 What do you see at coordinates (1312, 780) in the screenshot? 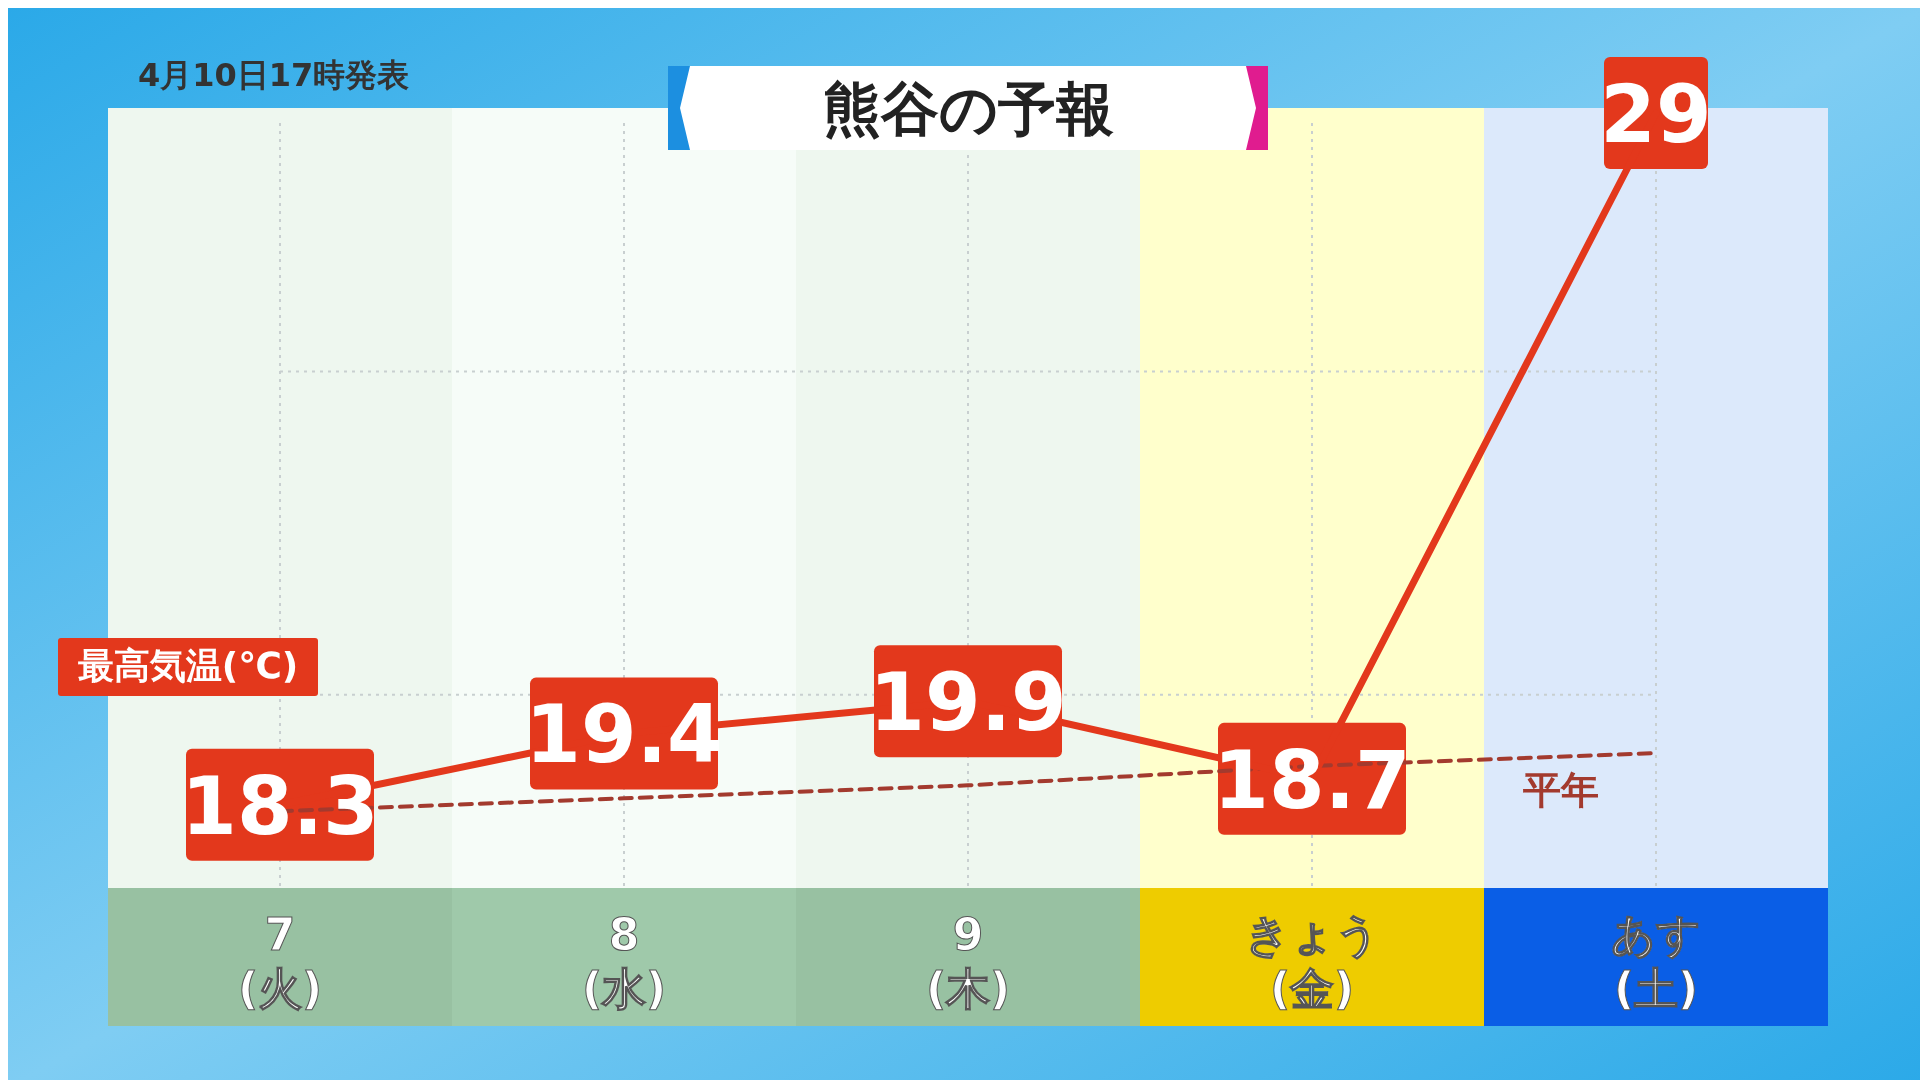
I see `data-label: 18.7` at bounding box center [1312, 780].